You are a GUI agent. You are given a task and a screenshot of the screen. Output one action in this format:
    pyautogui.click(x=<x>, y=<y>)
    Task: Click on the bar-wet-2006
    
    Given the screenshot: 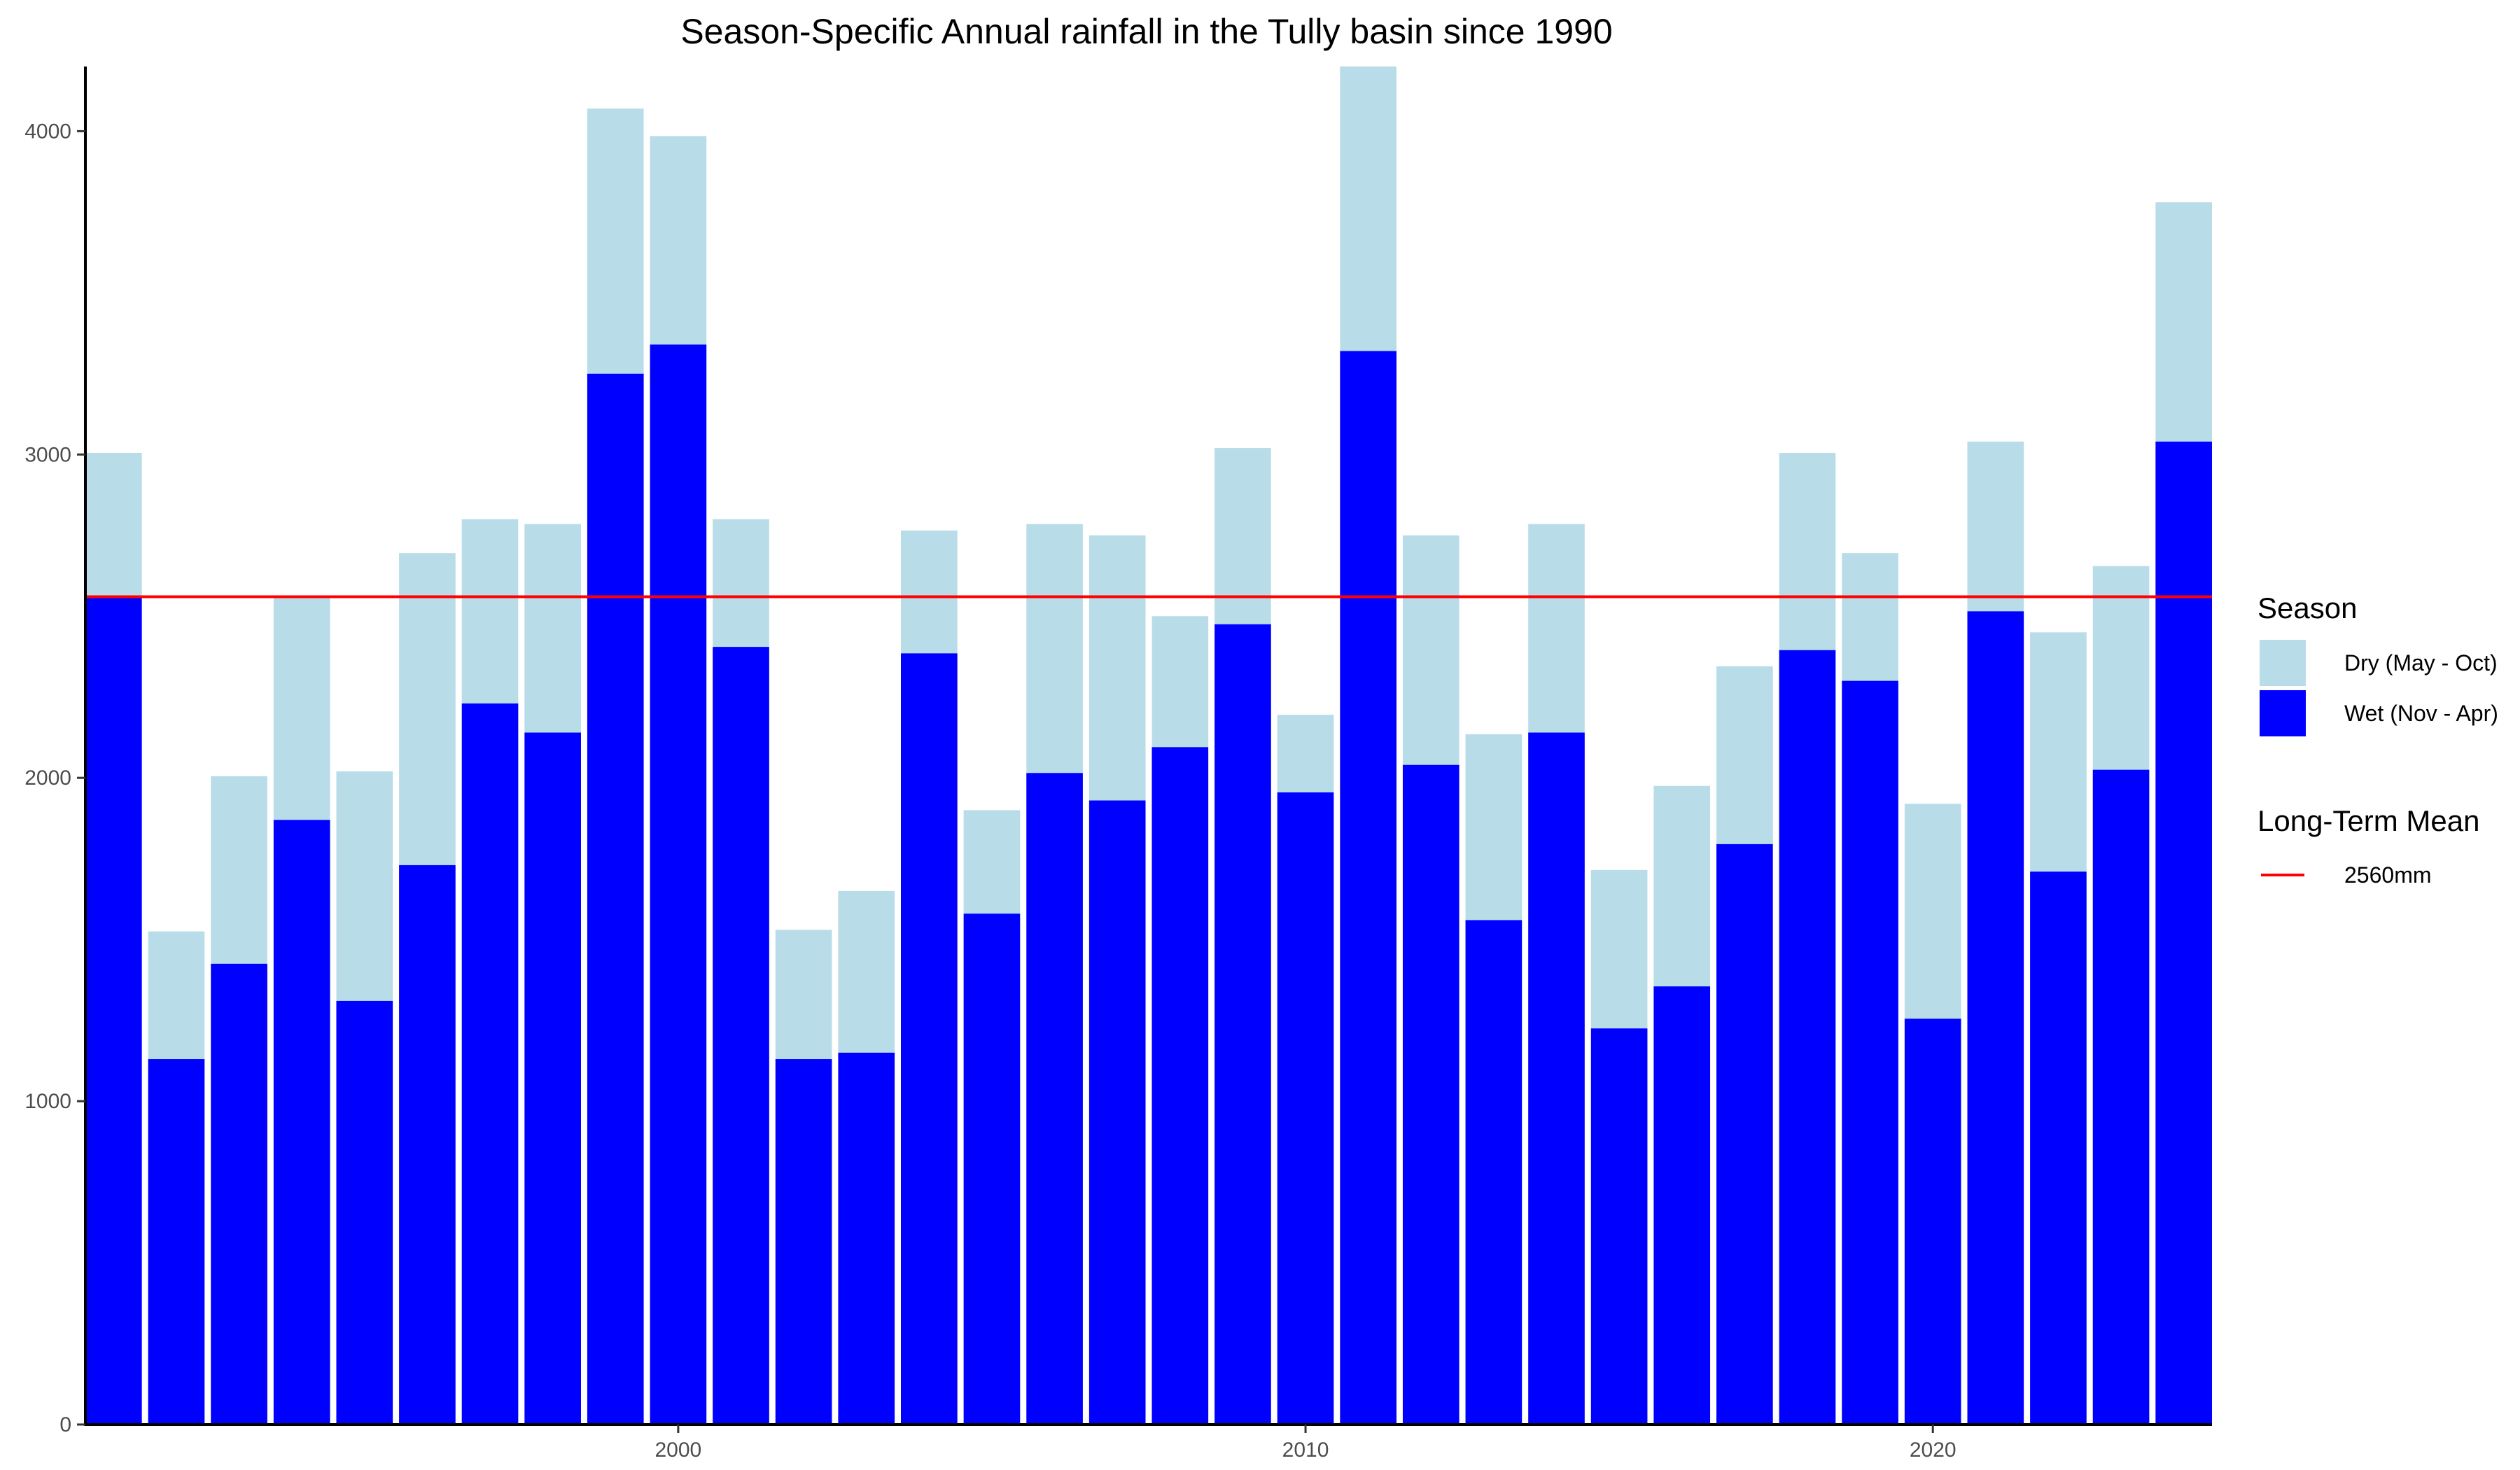 What is the action you would take?
    pyautogui.click(x=1054, y=1098)
    